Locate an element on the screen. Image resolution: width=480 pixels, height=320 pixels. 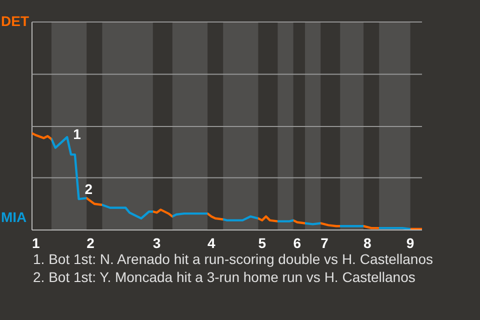
text: 2. Bot 1st: Y. Moncada hit a 3-run home run vs H. Castellanos is located at coordinates (224, 277).